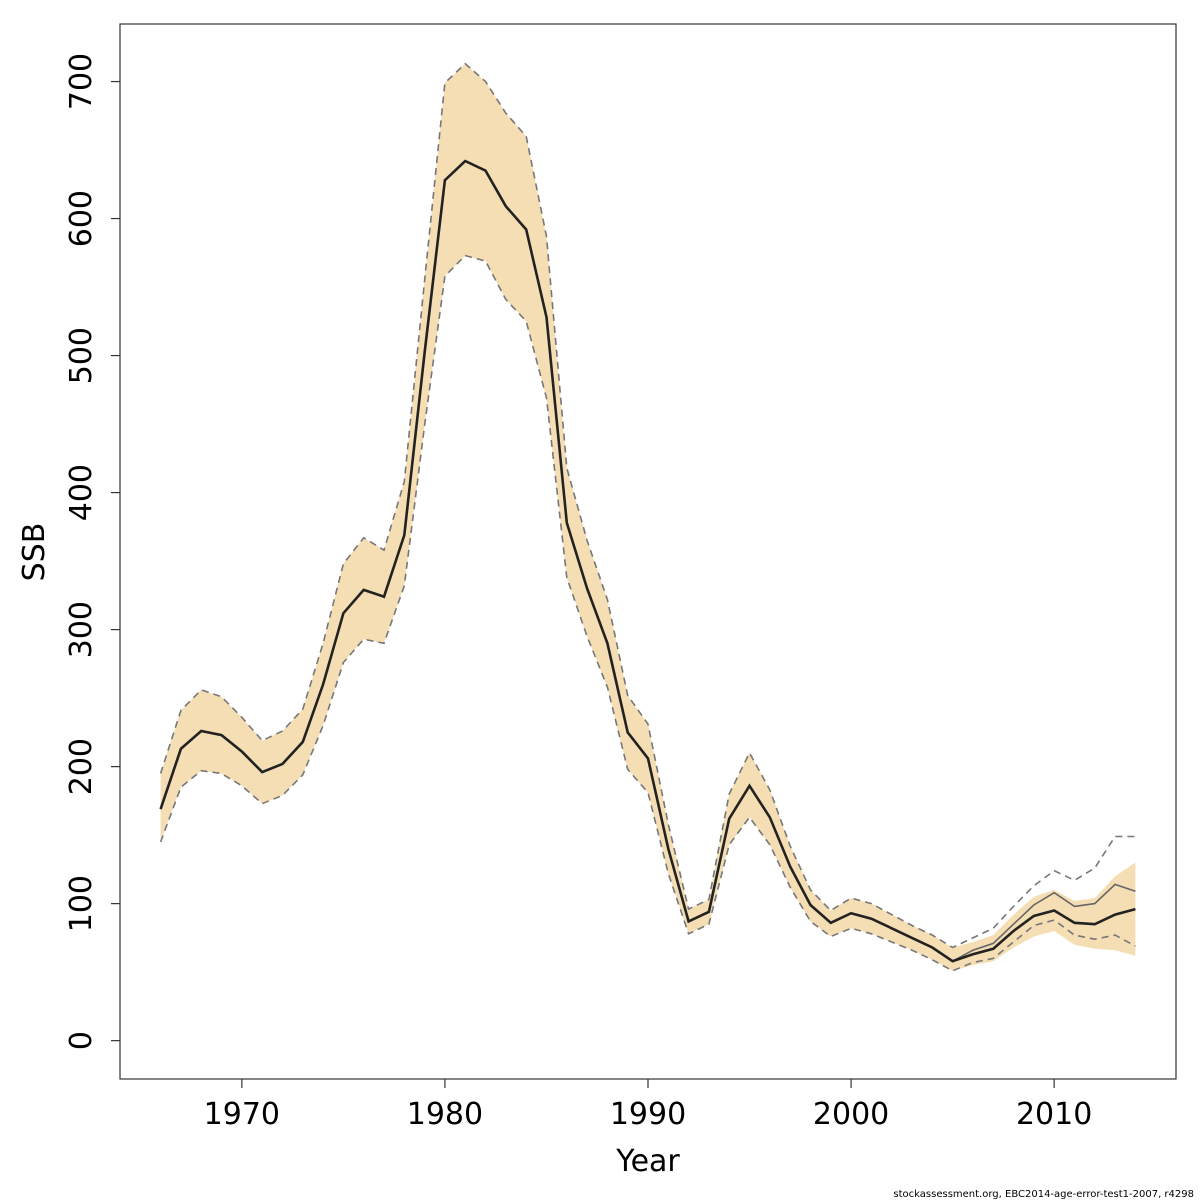 The height and width of the screenshot is (1200, 1200). Describe the element at coordinates (81, 355) in the screenshot. I see `y-tick-label: 500` at that location.